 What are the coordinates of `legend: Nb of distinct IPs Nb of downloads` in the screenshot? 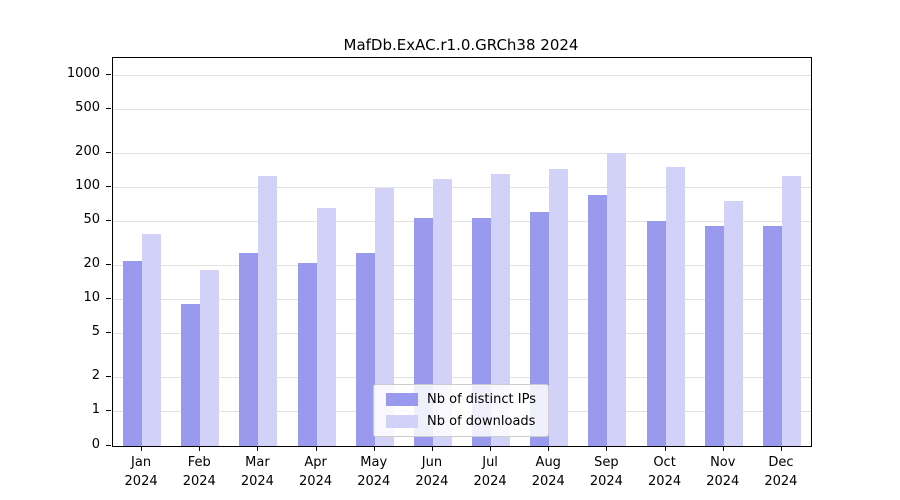 It's located at (461, 410).